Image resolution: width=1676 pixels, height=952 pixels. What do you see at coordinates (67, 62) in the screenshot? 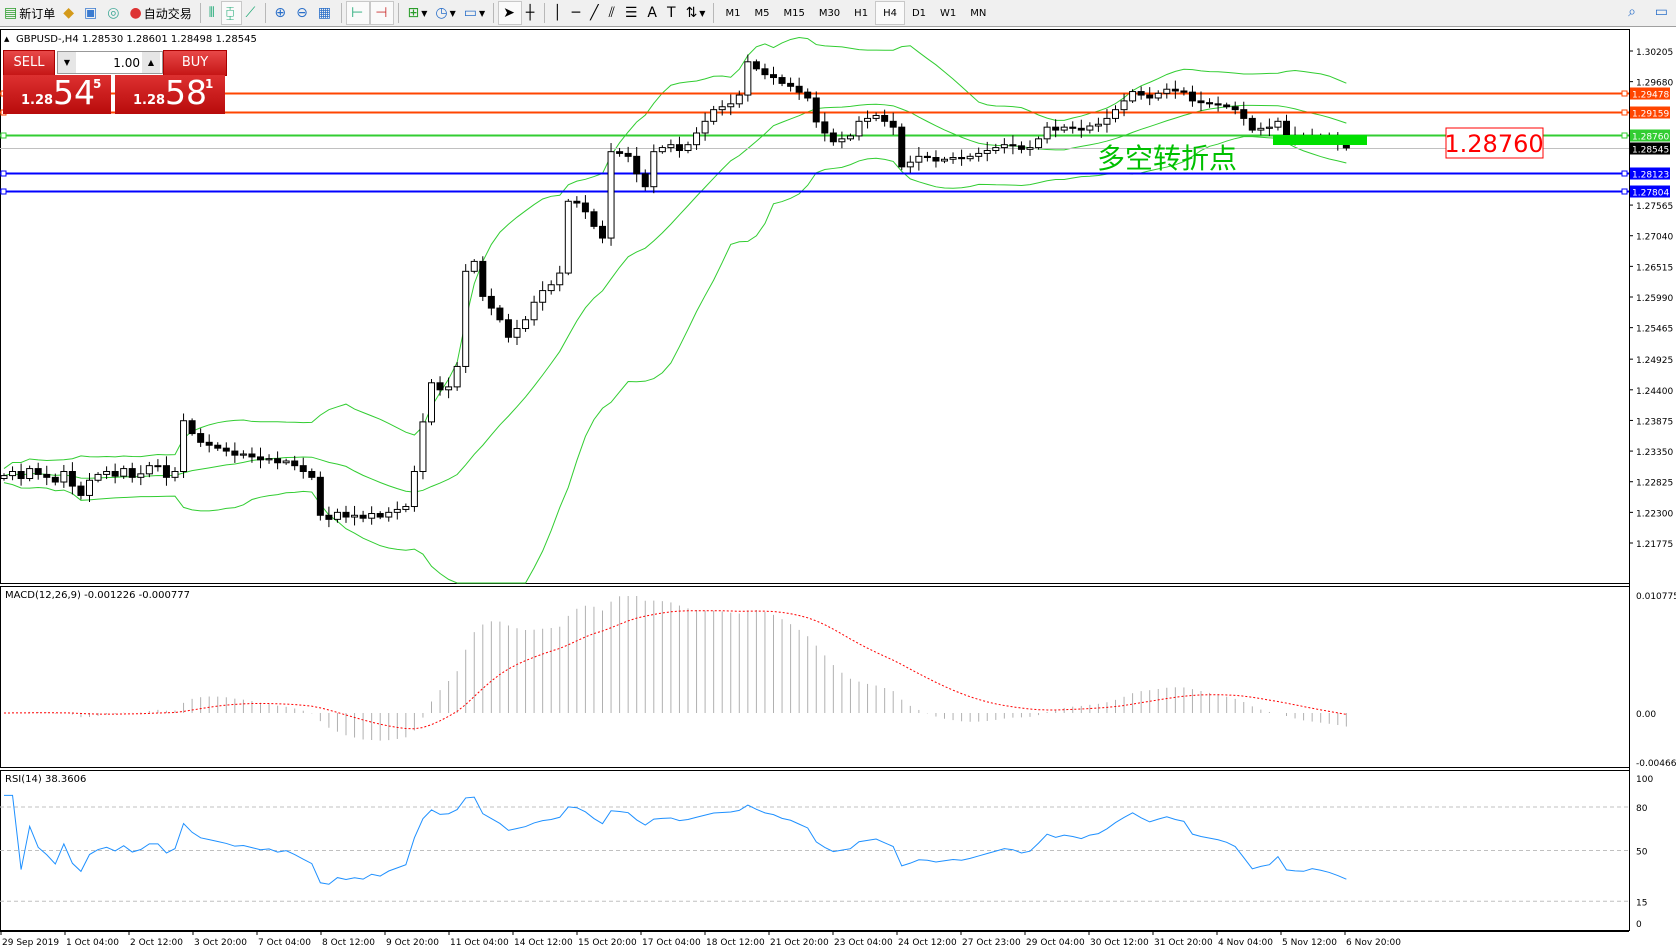
I see `lot-decrease-button: ▼` at bounding box center [67, 62].